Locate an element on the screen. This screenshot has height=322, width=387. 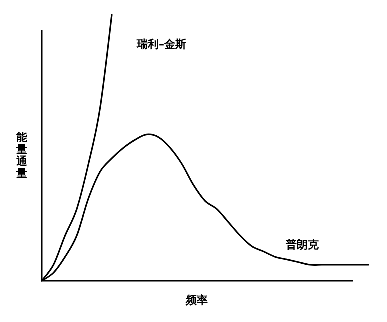
y-axis-title: 能量通量 is located at coordinates (22, 155).